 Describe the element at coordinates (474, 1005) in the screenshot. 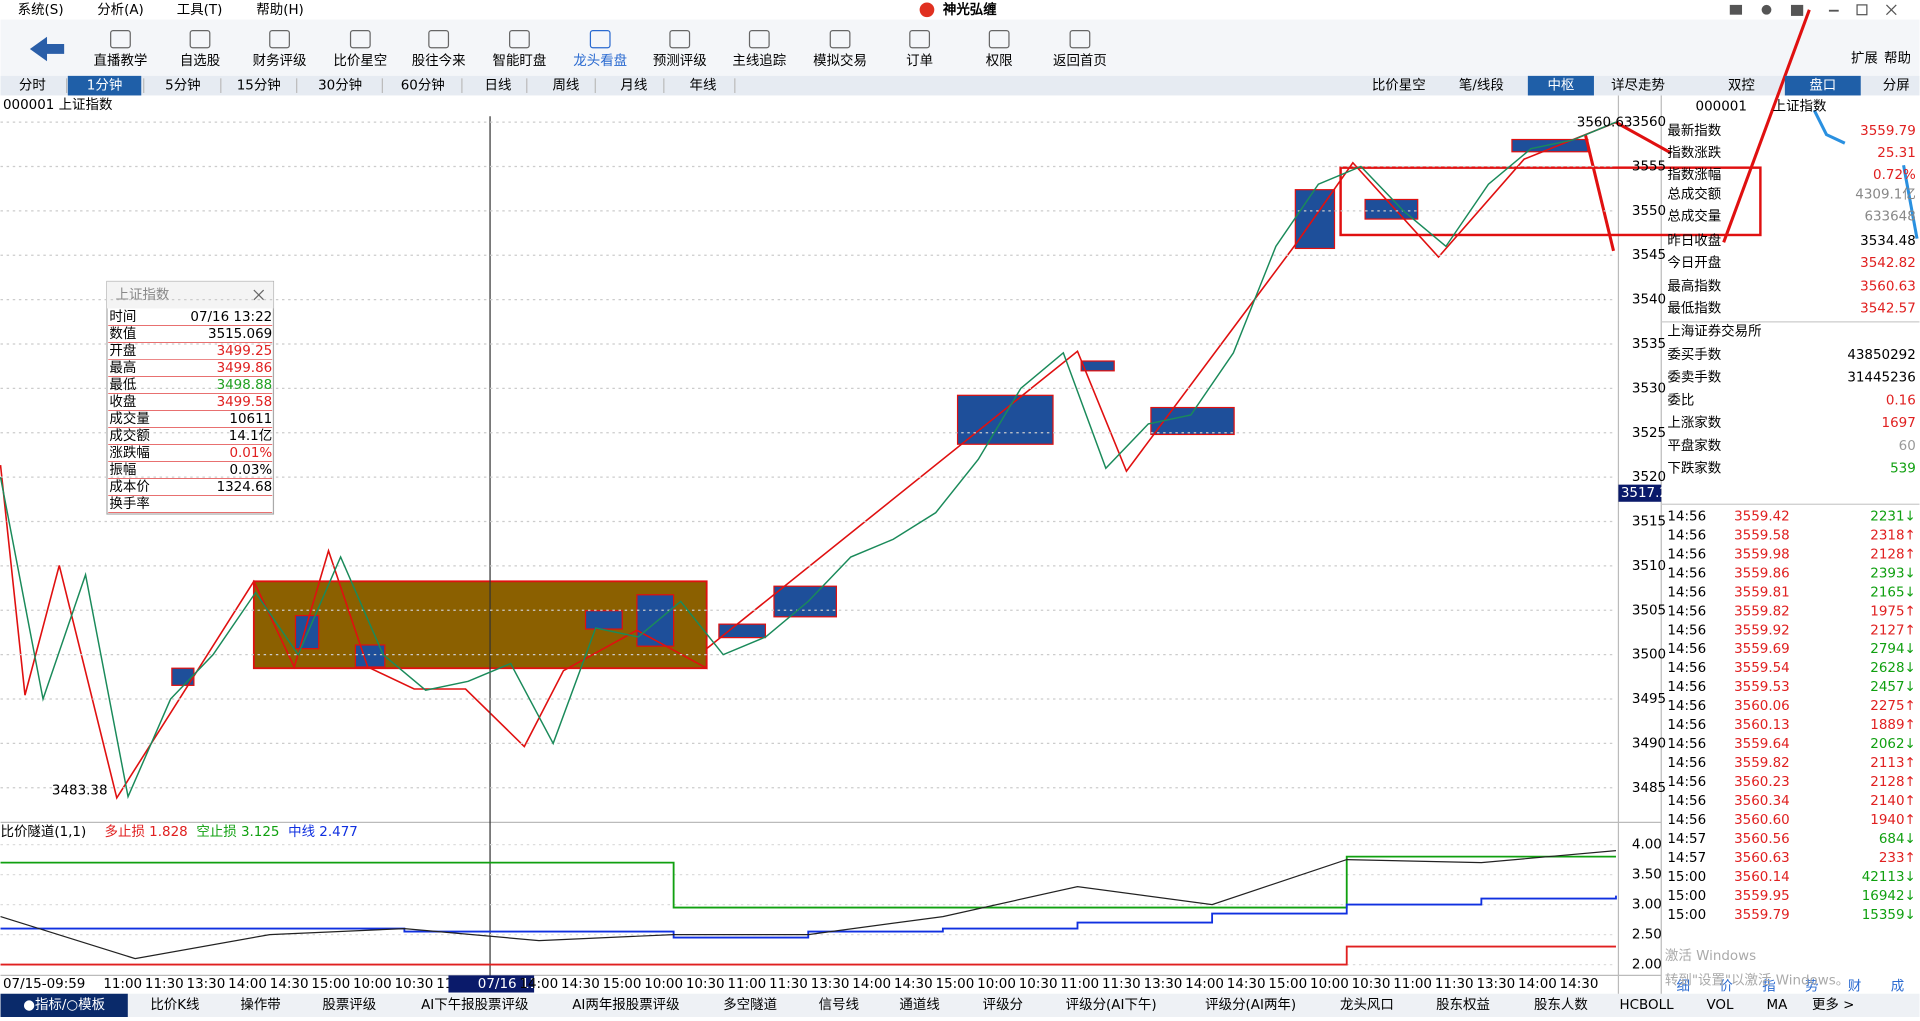

I see `indicator-tab: AI下午报股票评级` at that location.